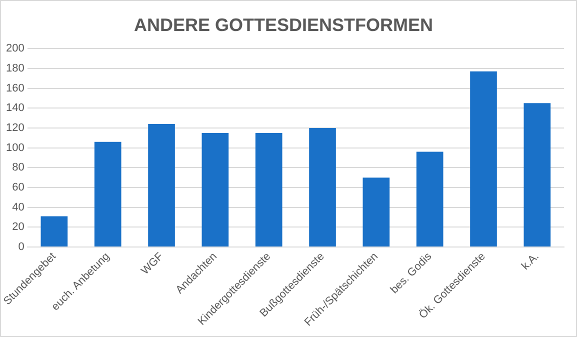  I want to click on y-tick-label: 200, so click(15, 48).